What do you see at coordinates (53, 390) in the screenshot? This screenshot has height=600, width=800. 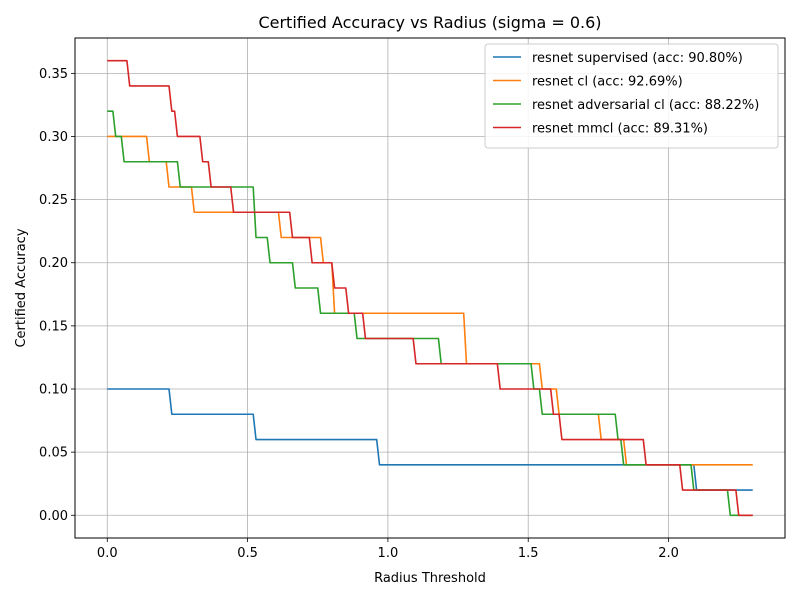 I see `y-tick-label: 0.10` at bounding box center [53, 390].